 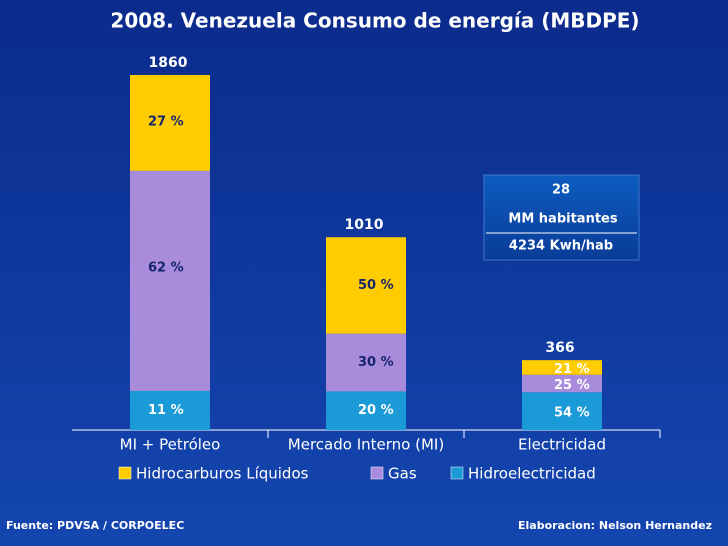 I want to click on segment-label: 20 %, so click(x=376, y=410).